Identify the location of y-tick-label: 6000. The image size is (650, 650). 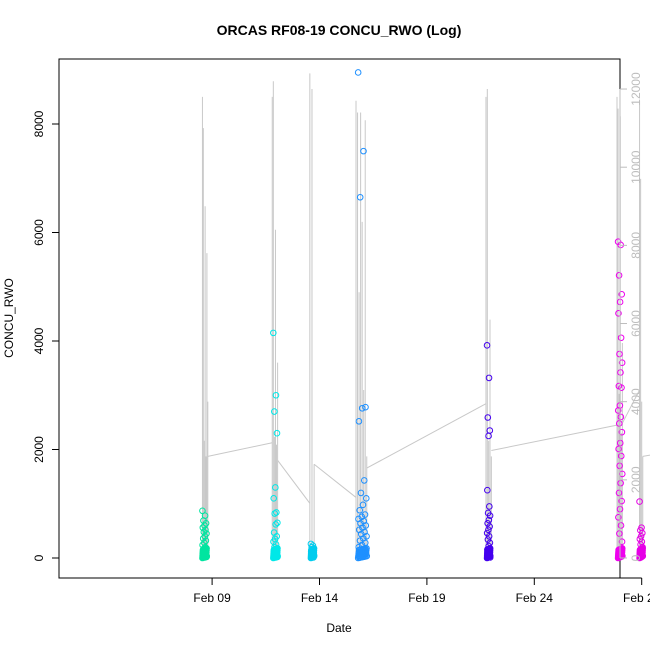
(39, 232).